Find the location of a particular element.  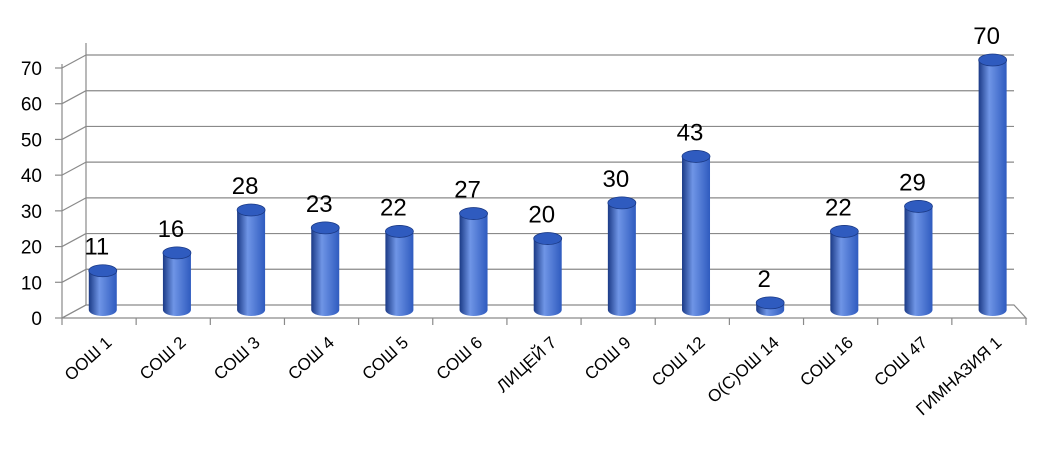

data-label: 20 is located at coordinates (541, 215).